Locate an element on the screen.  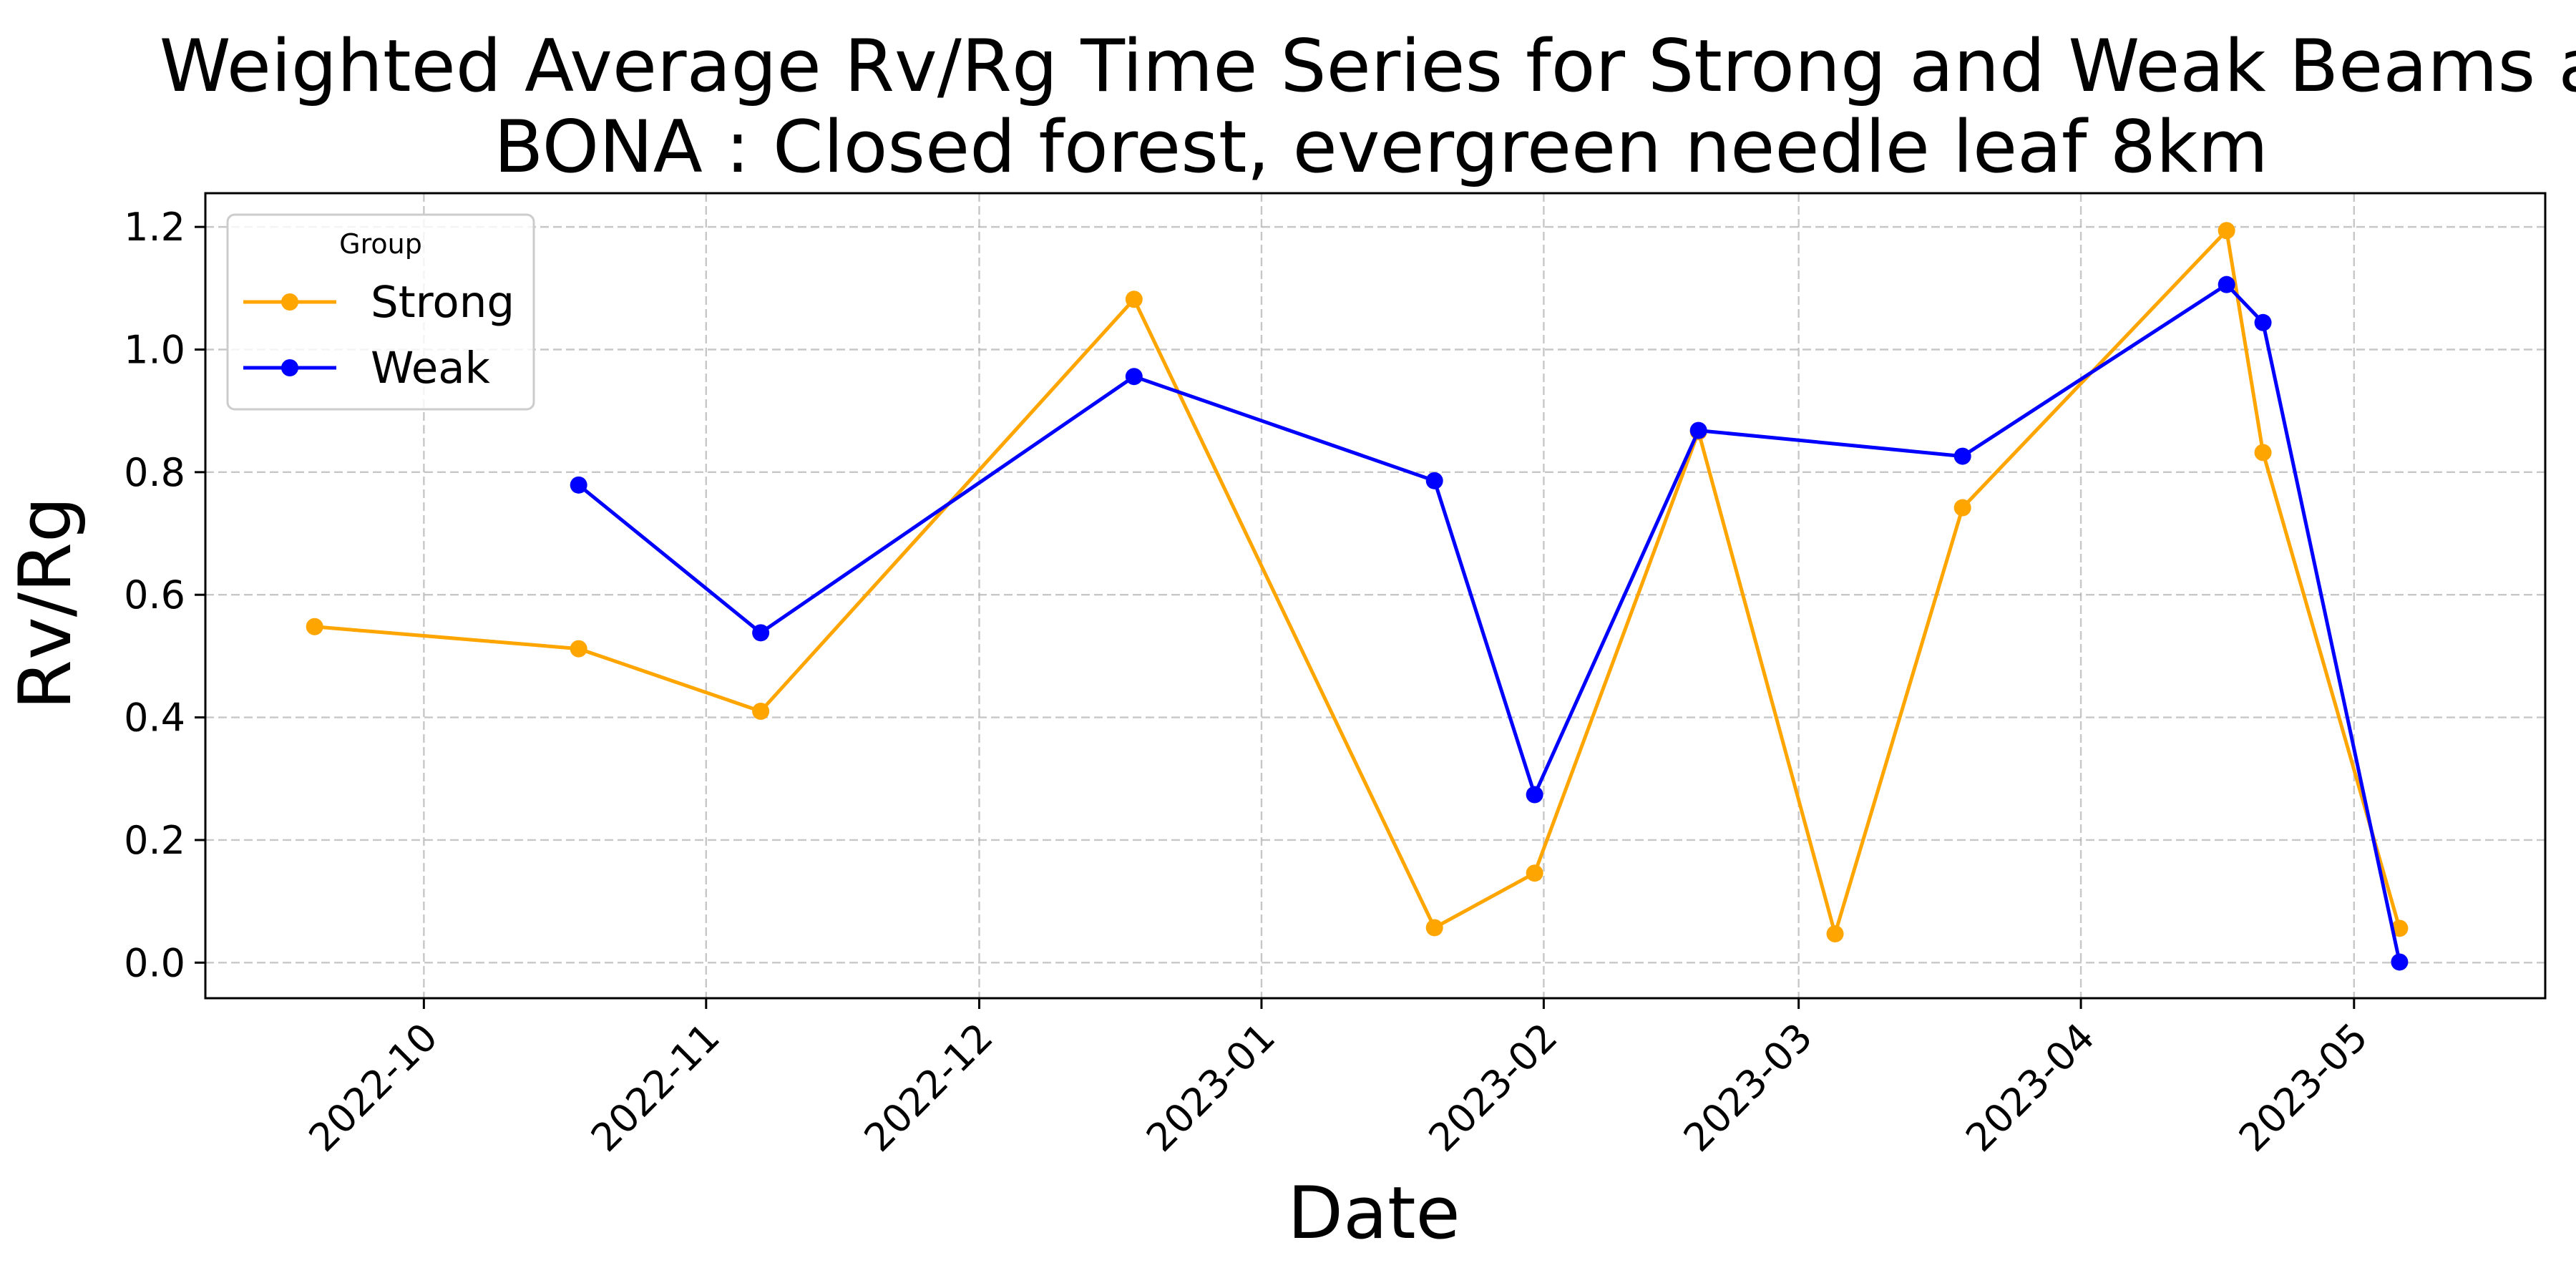
y-axis-ticks: 0.0 0.2 0.4 0.6 0.8 1.0 1.2 is located at coordinates (164, 595).